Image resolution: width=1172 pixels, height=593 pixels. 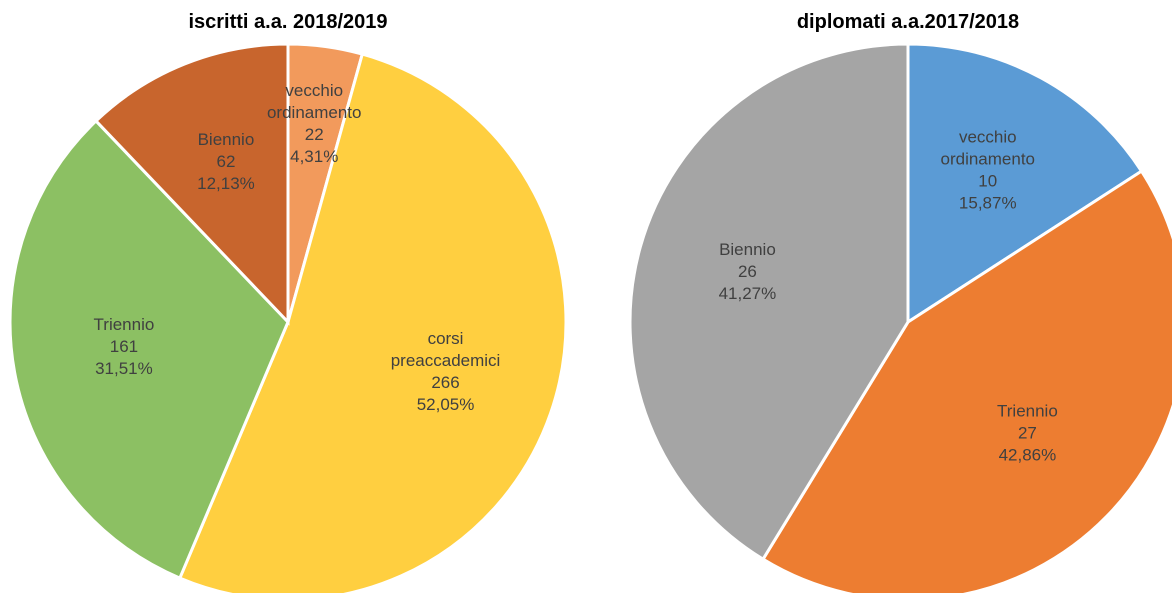 What do you see at coordinates (988, 203) in the screenshot?
I see `percent-label: 15,87%` at bounding box center [988, 203].